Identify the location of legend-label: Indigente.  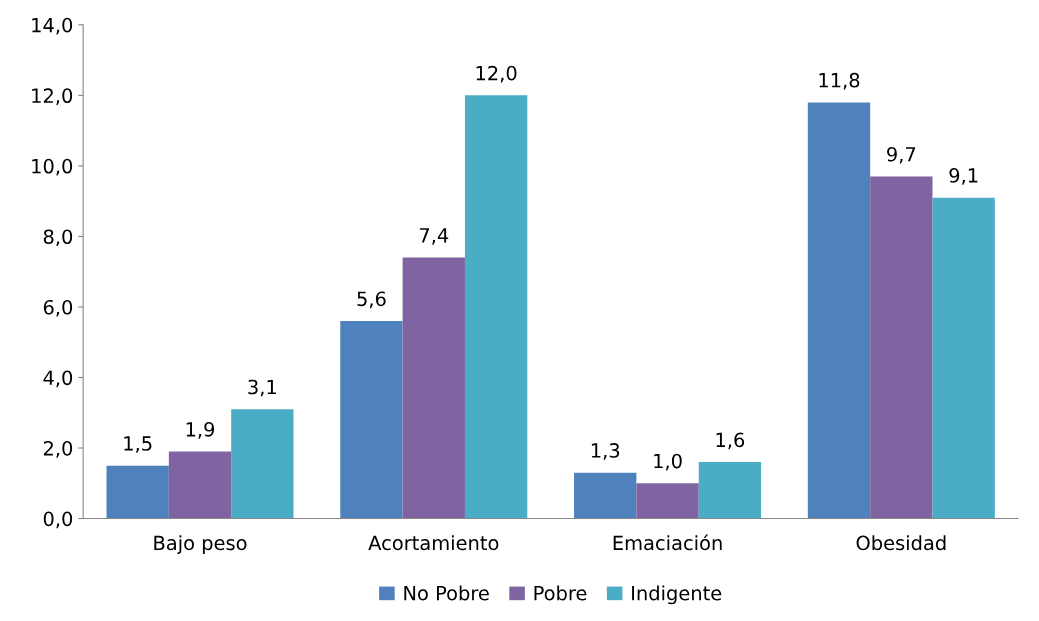
(677, 595).